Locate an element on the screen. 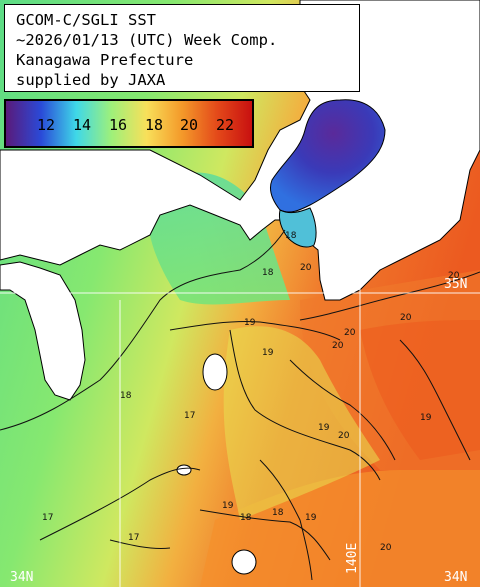 The image size is (480, 587). legend-color-bar is located at coordinates (129, 123).